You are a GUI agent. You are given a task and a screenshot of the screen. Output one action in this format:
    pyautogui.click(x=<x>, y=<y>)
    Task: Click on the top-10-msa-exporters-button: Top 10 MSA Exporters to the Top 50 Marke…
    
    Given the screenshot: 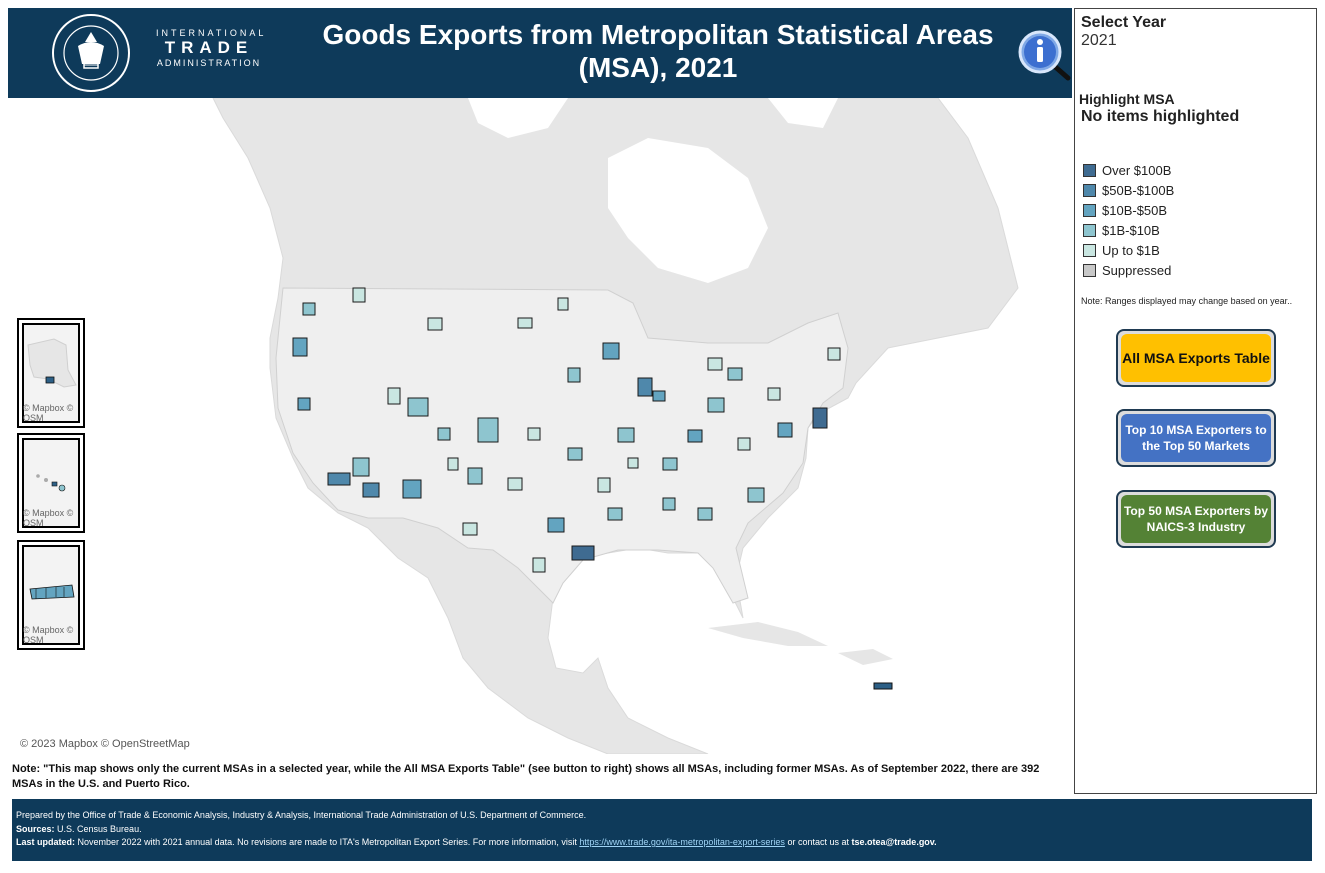 What is the action you would take?
    pyautogui.click(x=1196, y=438)
    